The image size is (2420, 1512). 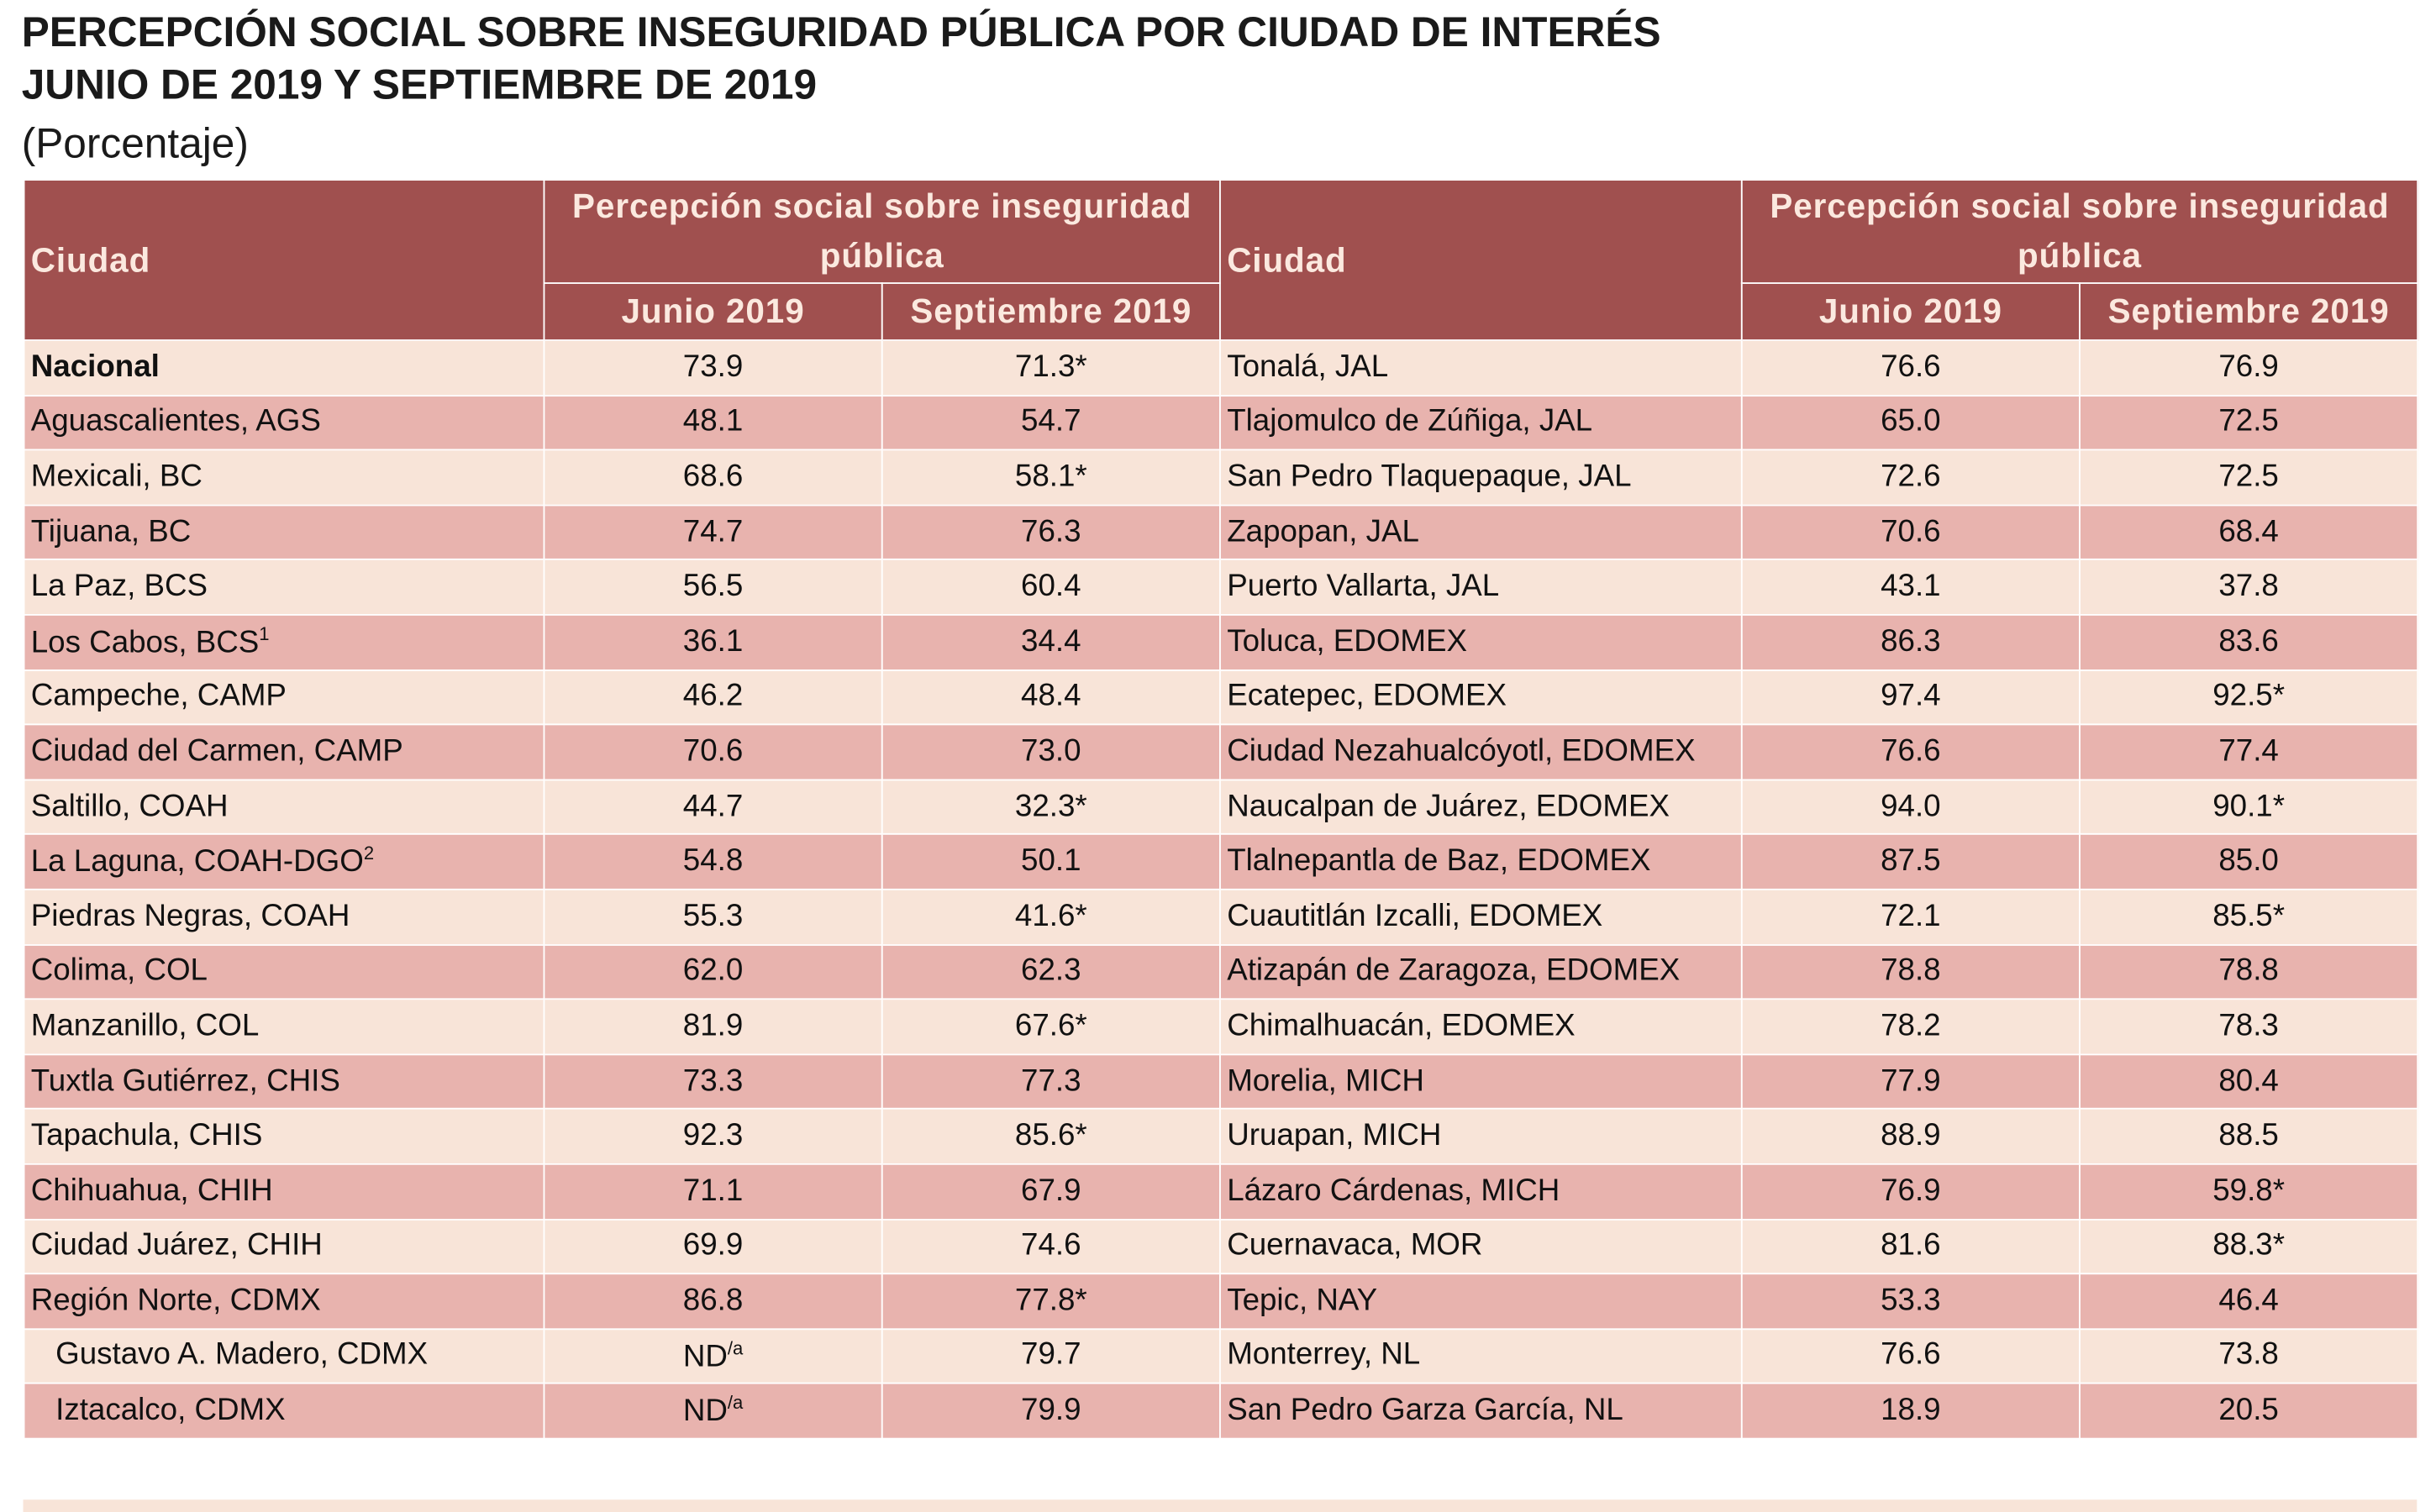 What do you see at coordinates (713, 532) in the screenshot?
I see `value-cell: 74.7` at bounding box center [713, 532].